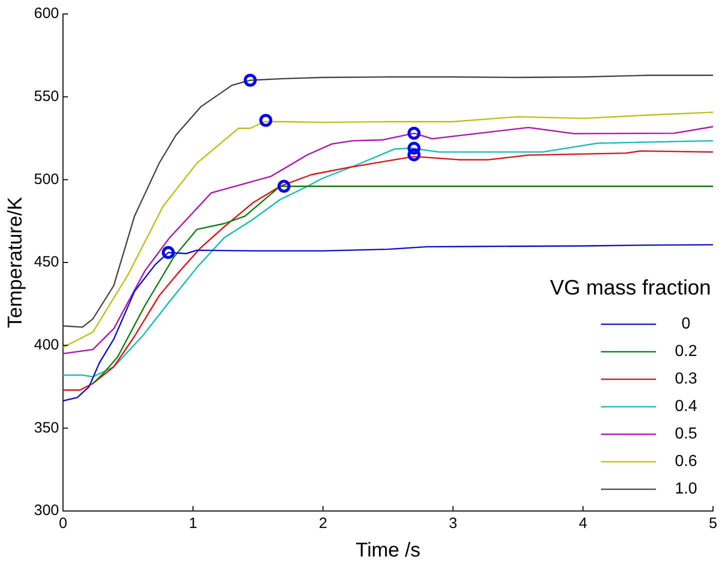  Describe the element at coordinates (47, 179) in the screenshot. I see `y-tick-label: 500` at that location.